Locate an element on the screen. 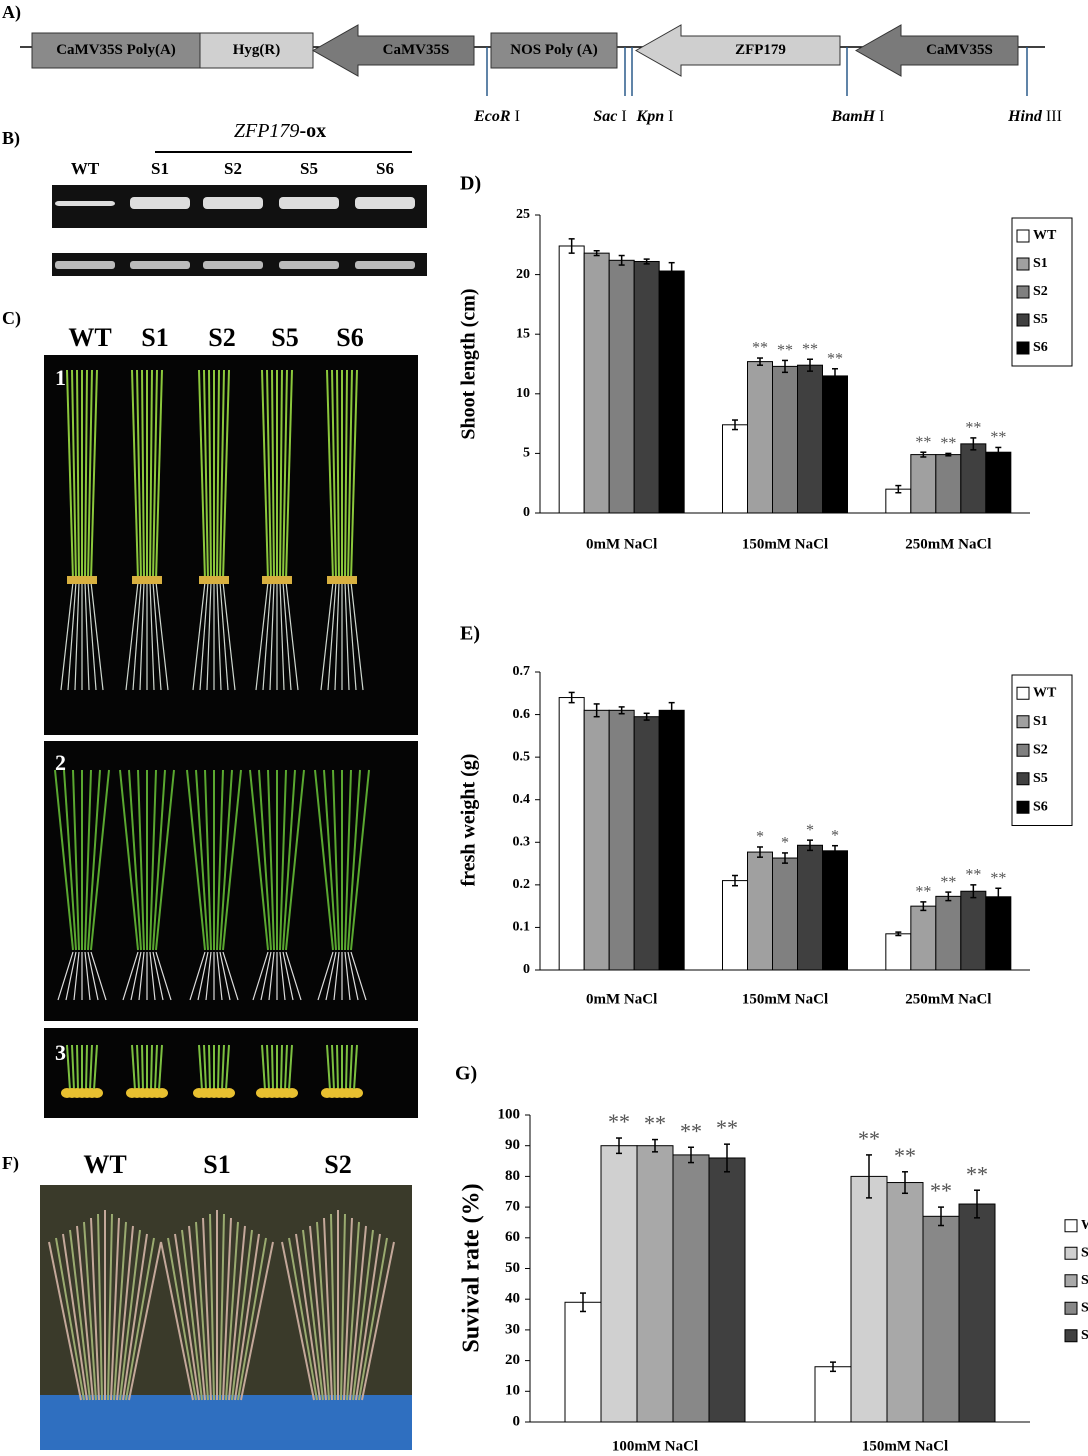 This screenshot has height=1456, width=1088. x-tick-label: 100mM NaCl is located at coordinates (655, 1446).